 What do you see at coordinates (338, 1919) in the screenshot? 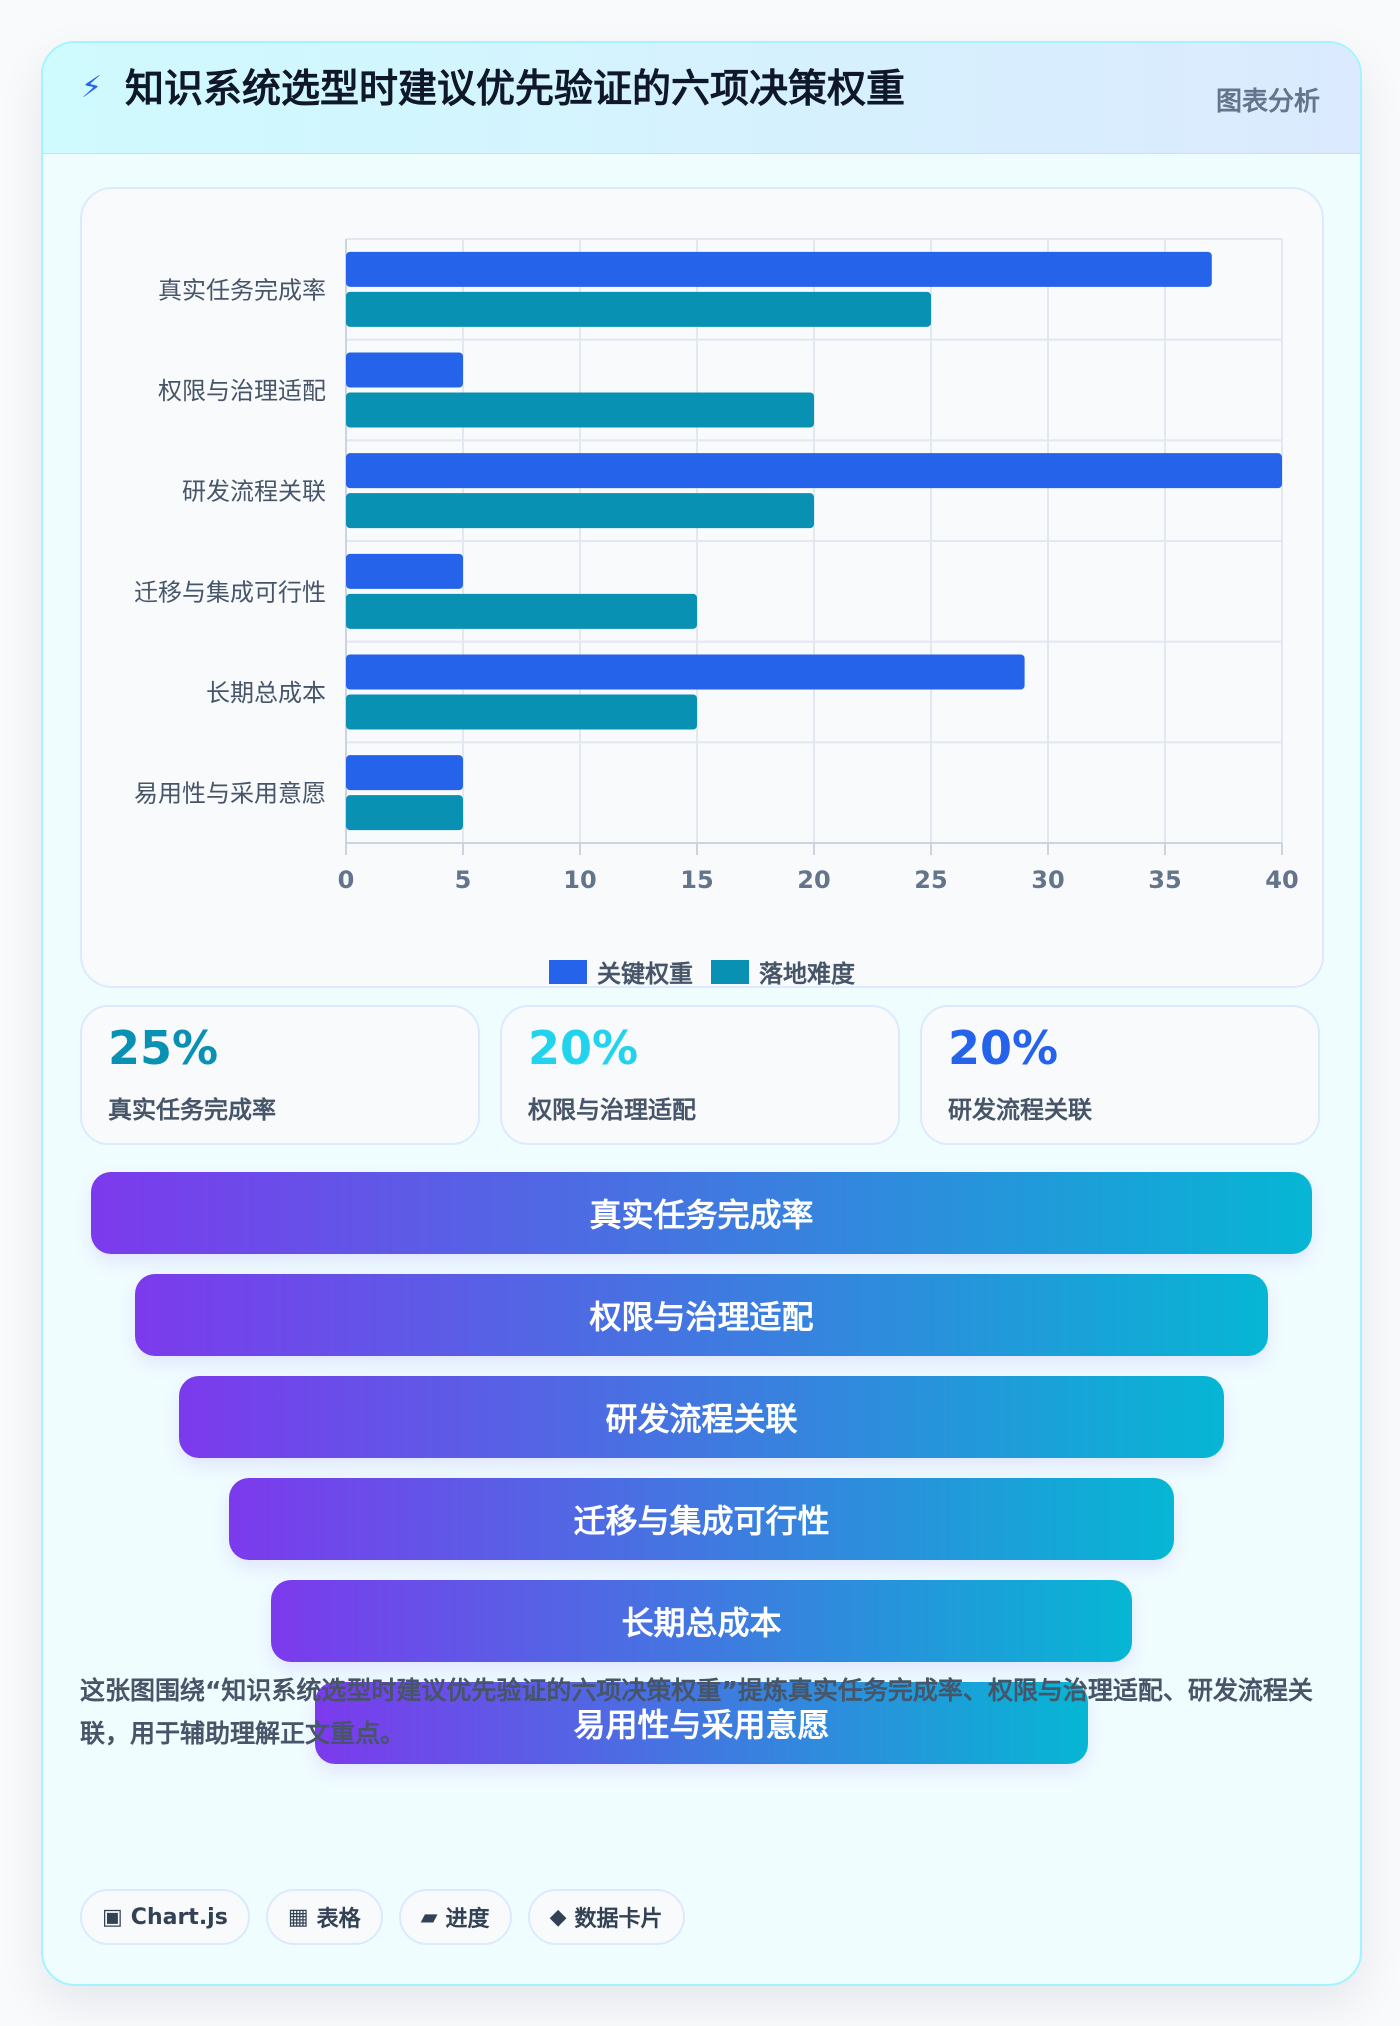
I see `tag-label: 表格` at bounding box center [338, 1919].